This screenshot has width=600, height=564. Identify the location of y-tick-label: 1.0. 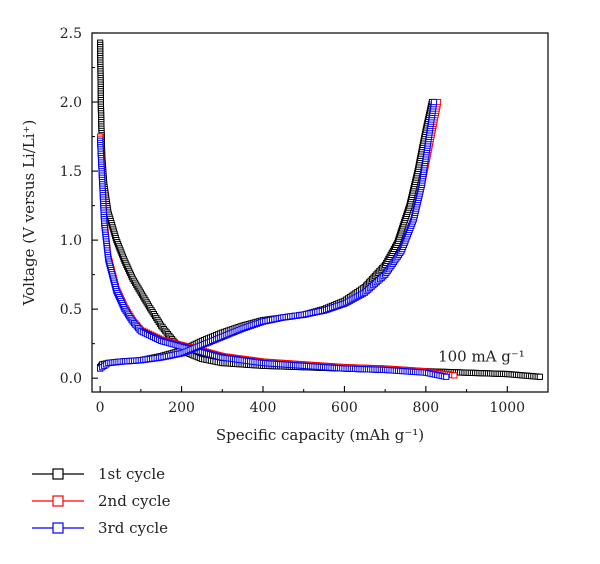
(71, 241).